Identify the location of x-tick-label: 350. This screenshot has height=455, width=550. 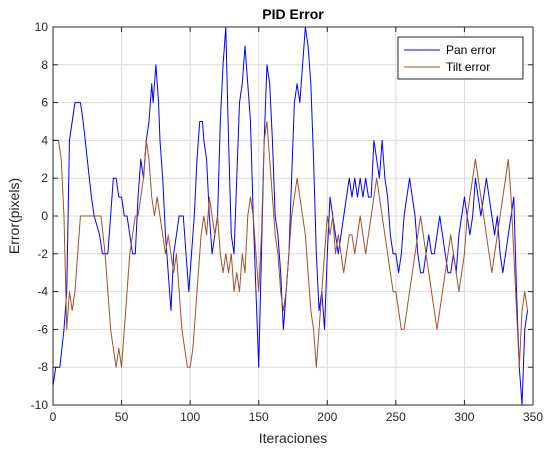
(533, 417).